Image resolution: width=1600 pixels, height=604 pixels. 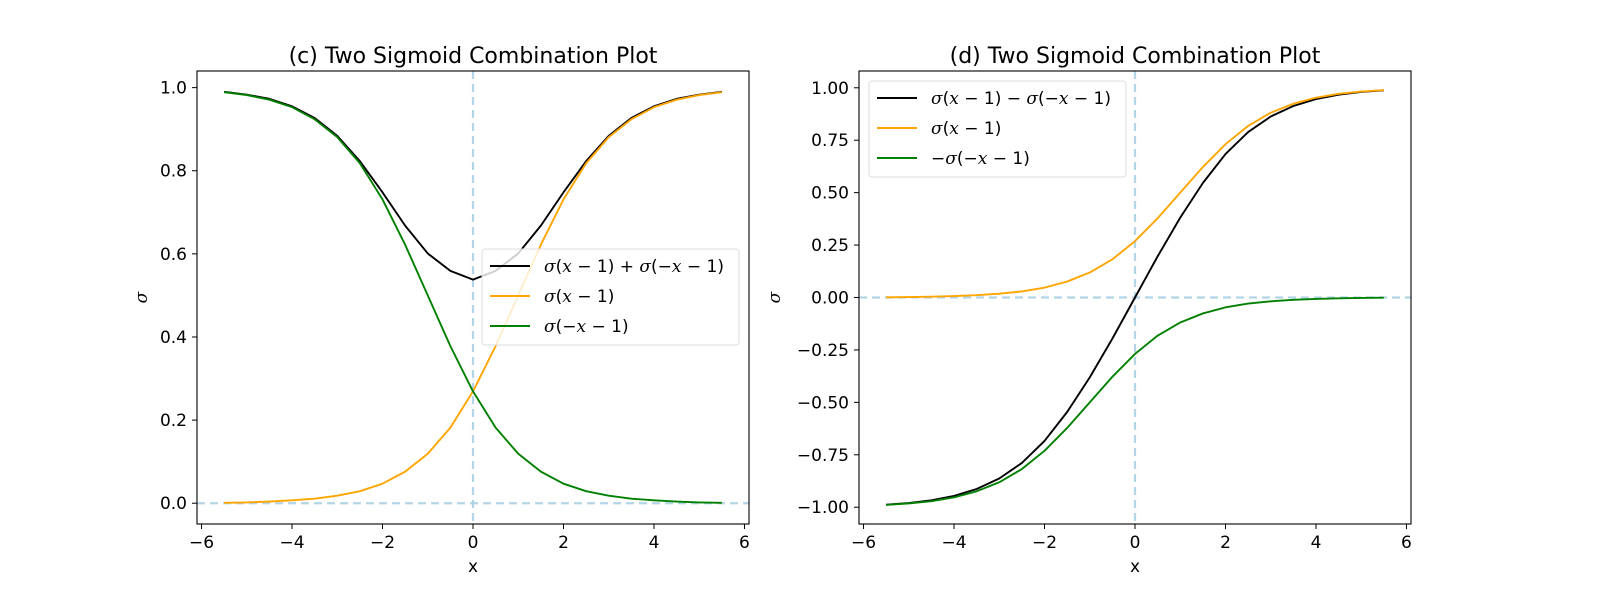 I want to click on y-tick-label: −0.50, so click(x=823, y=403).